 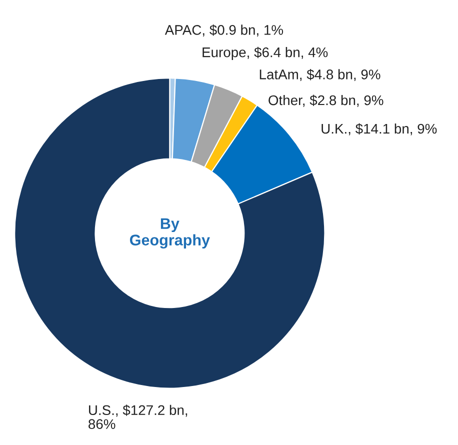 I want to click on slice-label: LatAm, $4.8 bn, 9%, so click(x=320, y=75).